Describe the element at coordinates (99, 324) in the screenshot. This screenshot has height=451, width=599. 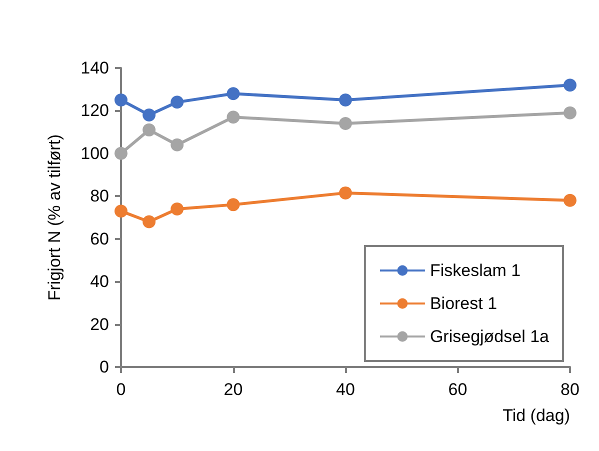
I see `y-tick-label: 20` at that location.